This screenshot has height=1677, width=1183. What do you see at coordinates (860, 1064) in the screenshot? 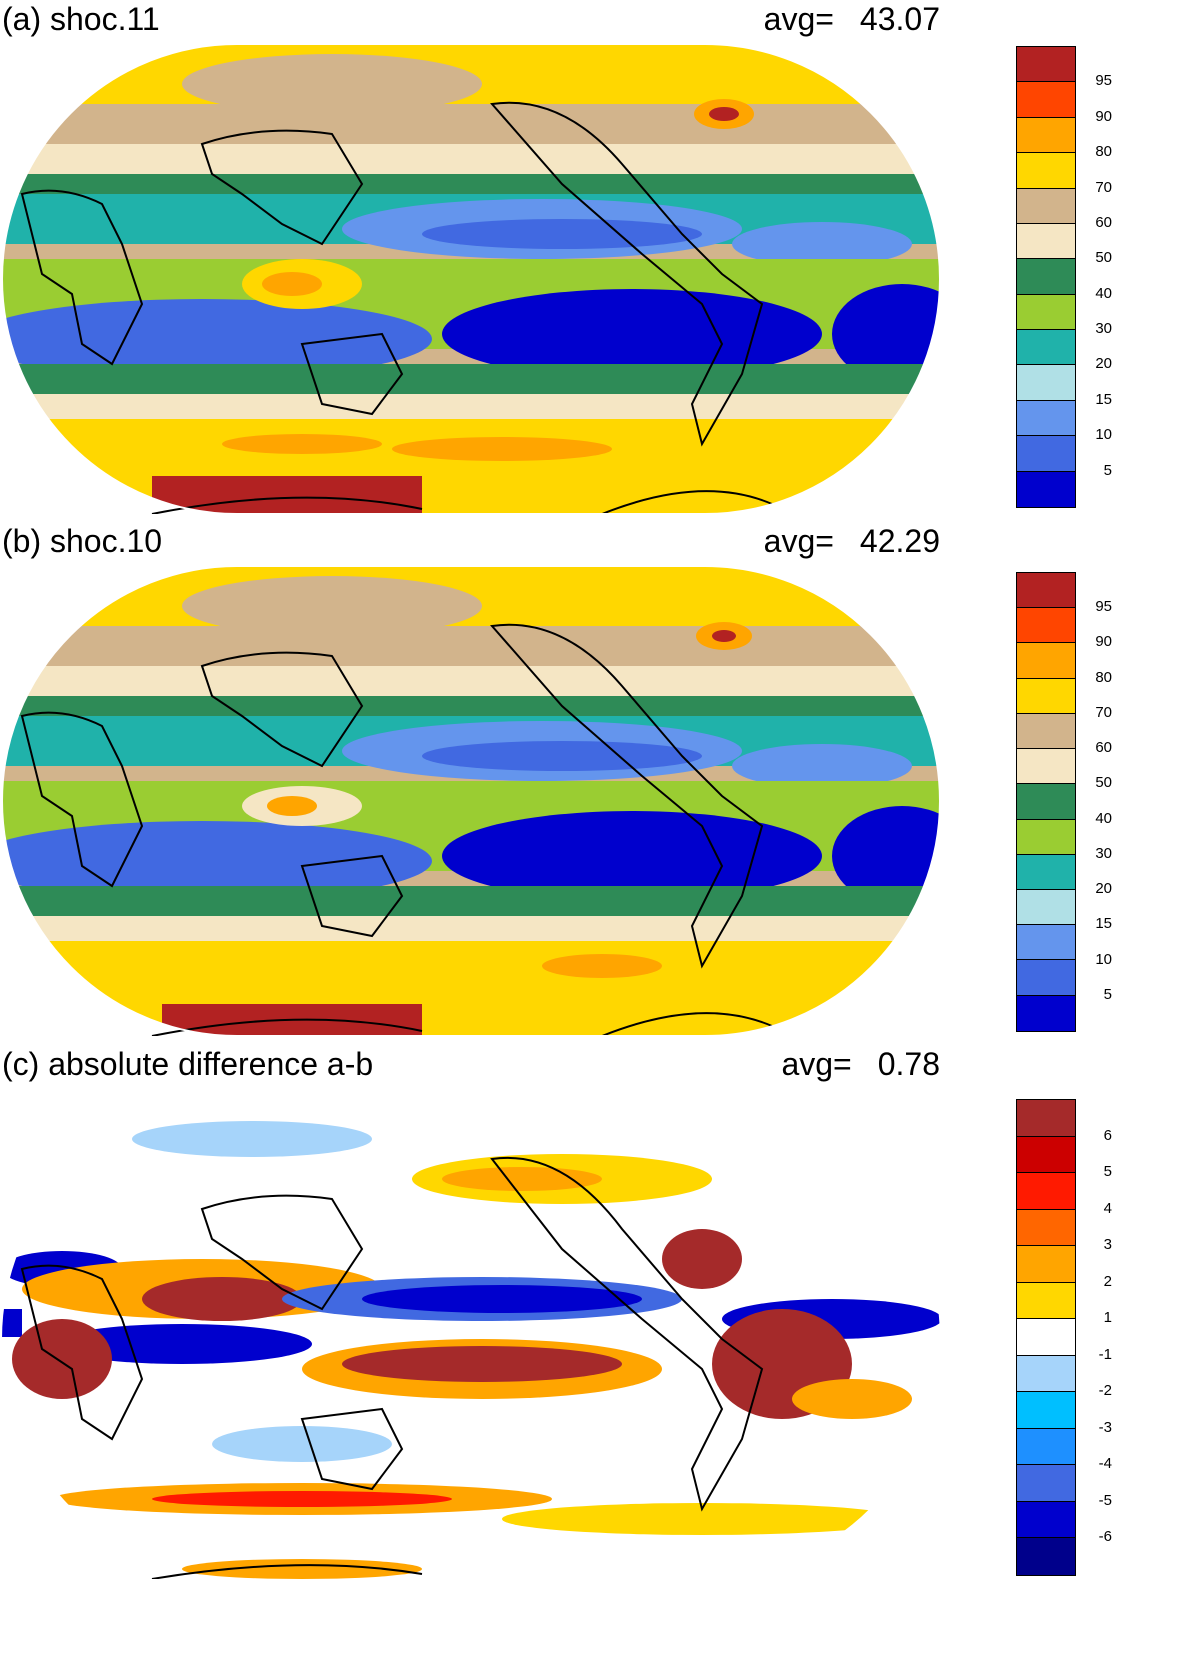
I see `panel-average: avg= 0.78` at bounding box center [860, 1064].